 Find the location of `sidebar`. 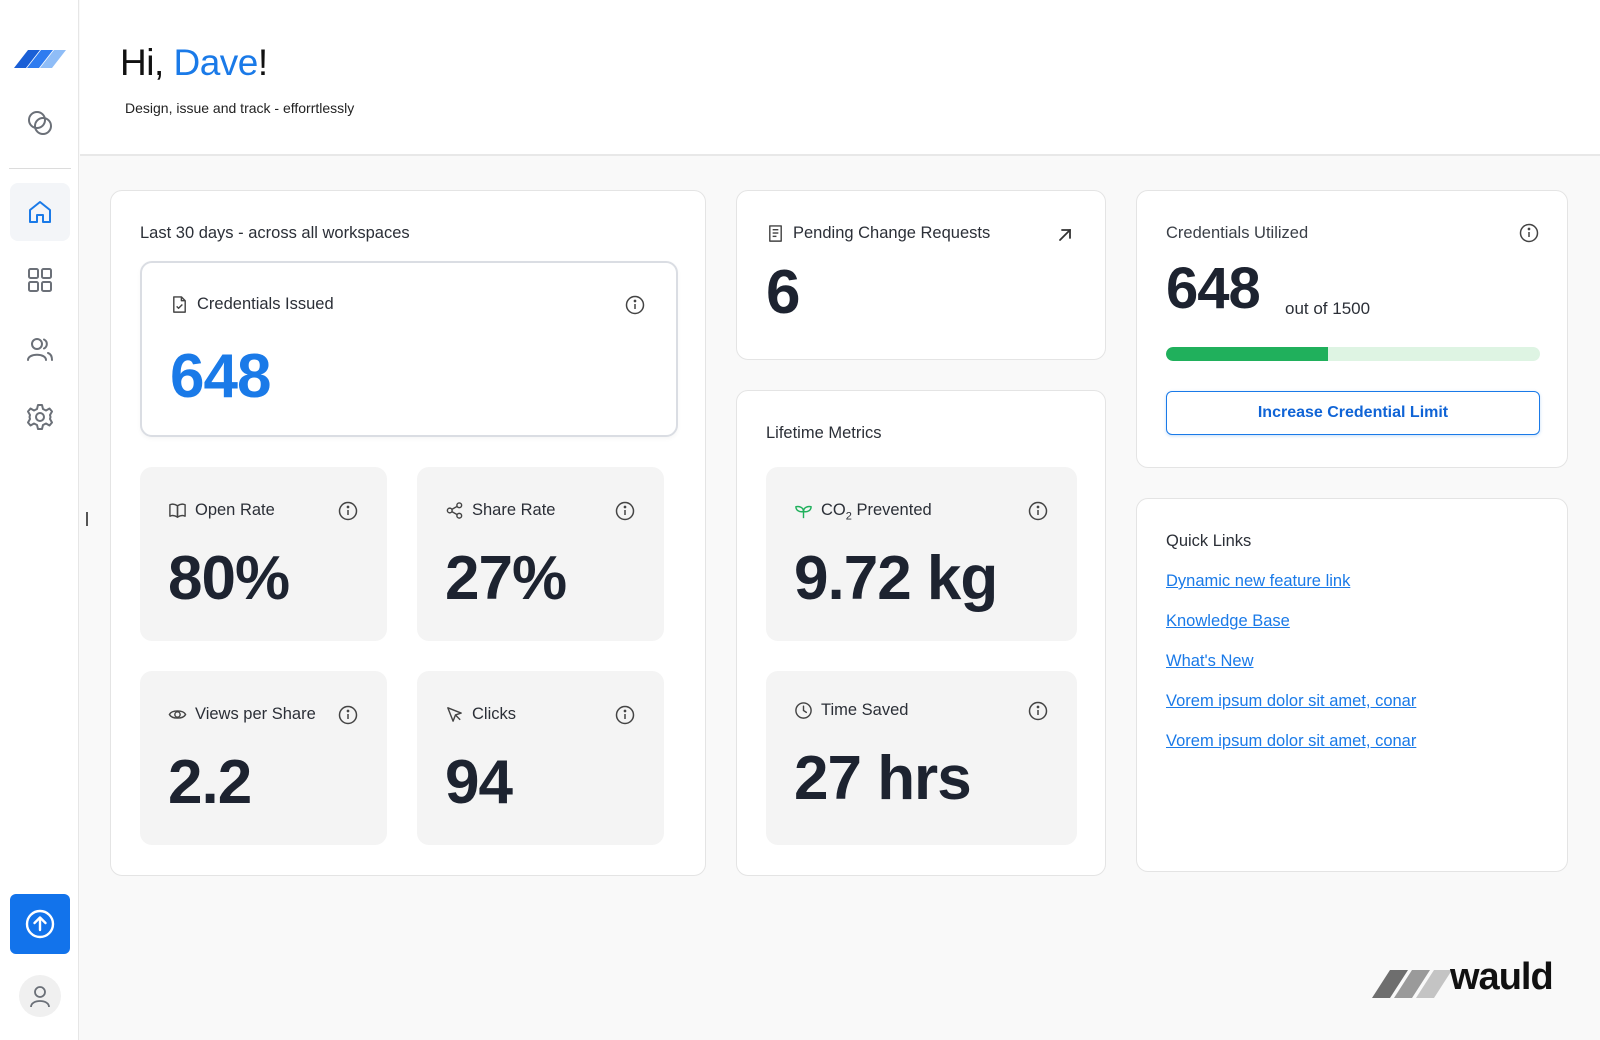

sidebar is located at coordinates (39, 520).